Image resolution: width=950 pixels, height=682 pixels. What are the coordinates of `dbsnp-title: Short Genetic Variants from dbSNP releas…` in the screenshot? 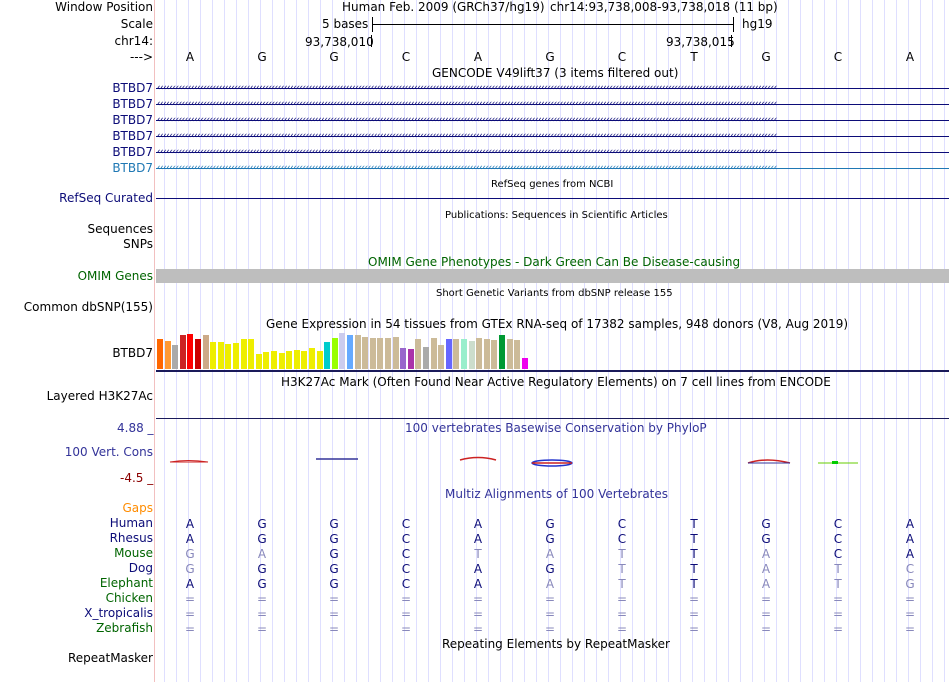 It's located at (554, 293).